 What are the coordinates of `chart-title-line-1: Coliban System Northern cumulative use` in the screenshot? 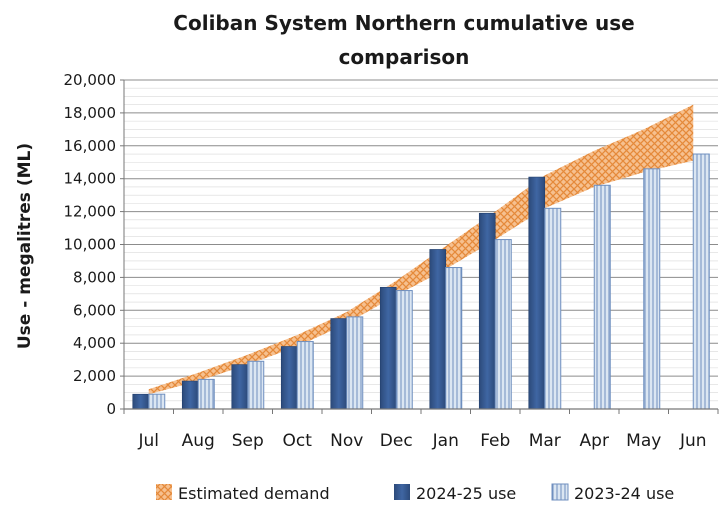 It's located at (403, 23).